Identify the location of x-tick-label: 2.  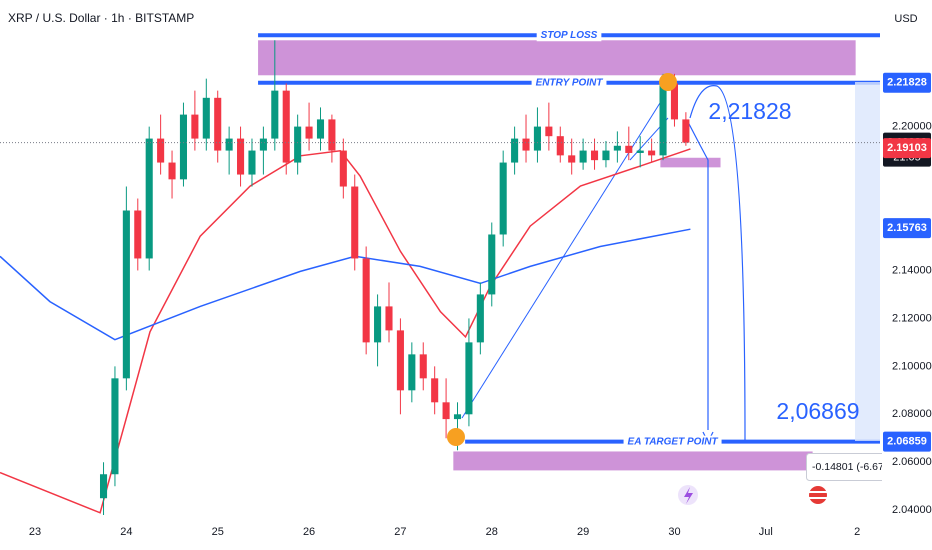
(857, 532).